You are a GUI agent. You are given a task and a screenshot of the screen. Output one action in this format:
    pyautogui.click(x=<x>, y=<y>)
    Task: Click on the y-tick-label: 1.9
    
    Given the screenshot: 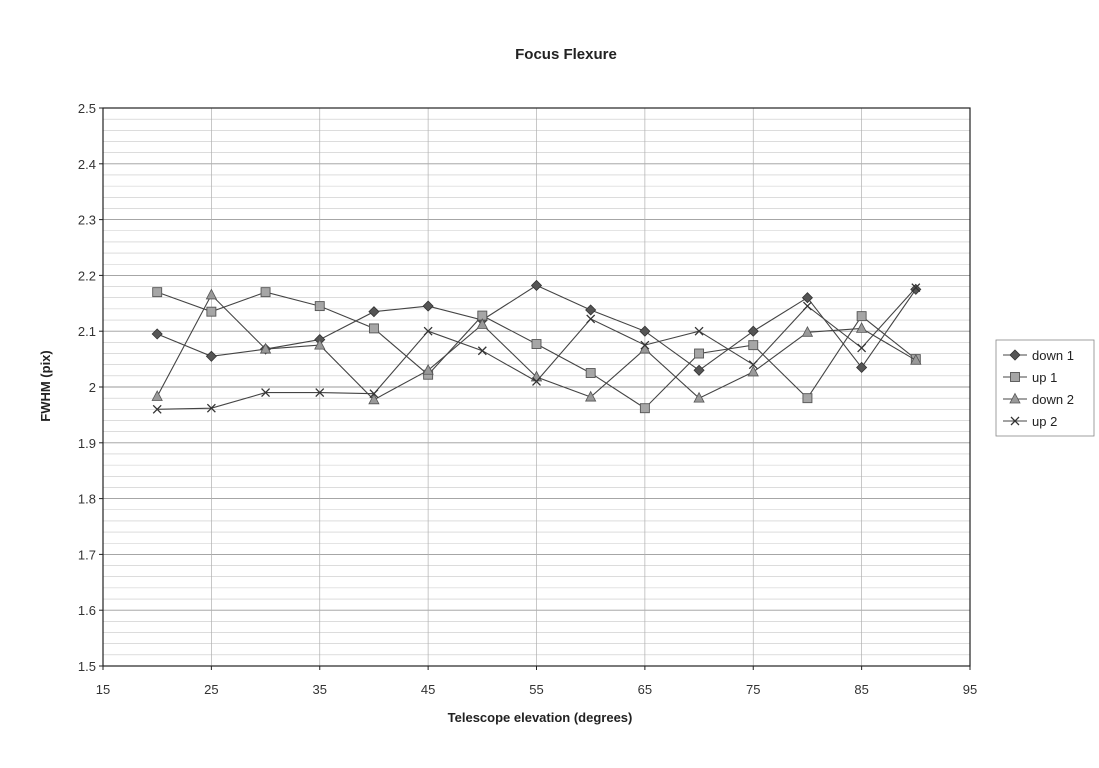 What is the action you would take?
    pyautogui.click(x=87, y=443)
    